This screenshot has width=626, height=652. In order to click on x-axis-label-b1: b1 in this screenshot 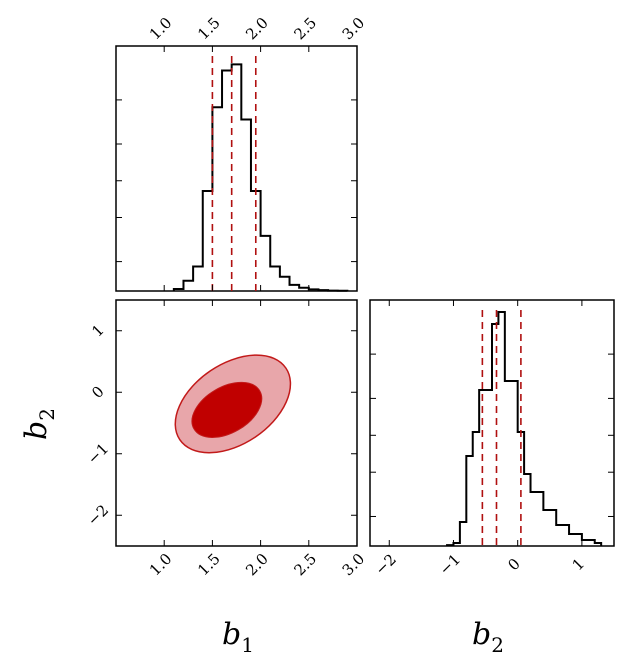, I will do `click(238, 634)`.